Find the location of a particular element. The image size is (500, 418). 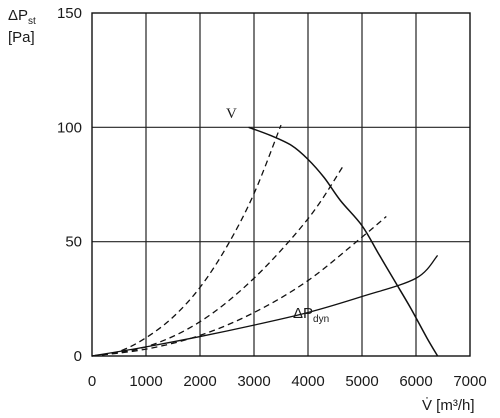

x-tick-label: 3000 is located at coordinates (253, 381).